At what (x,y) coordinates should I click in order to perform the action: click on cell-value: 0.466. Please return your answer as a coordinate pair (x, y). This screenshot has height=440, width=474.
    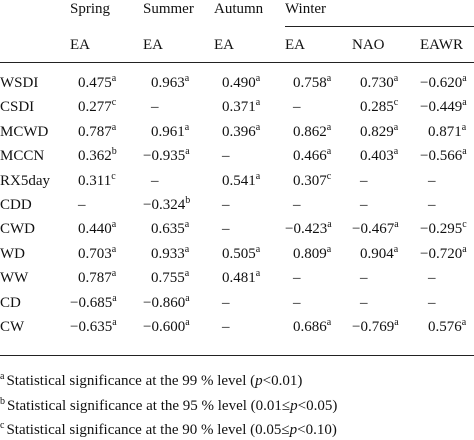
    Looking at the image, I should click on (310, 156).